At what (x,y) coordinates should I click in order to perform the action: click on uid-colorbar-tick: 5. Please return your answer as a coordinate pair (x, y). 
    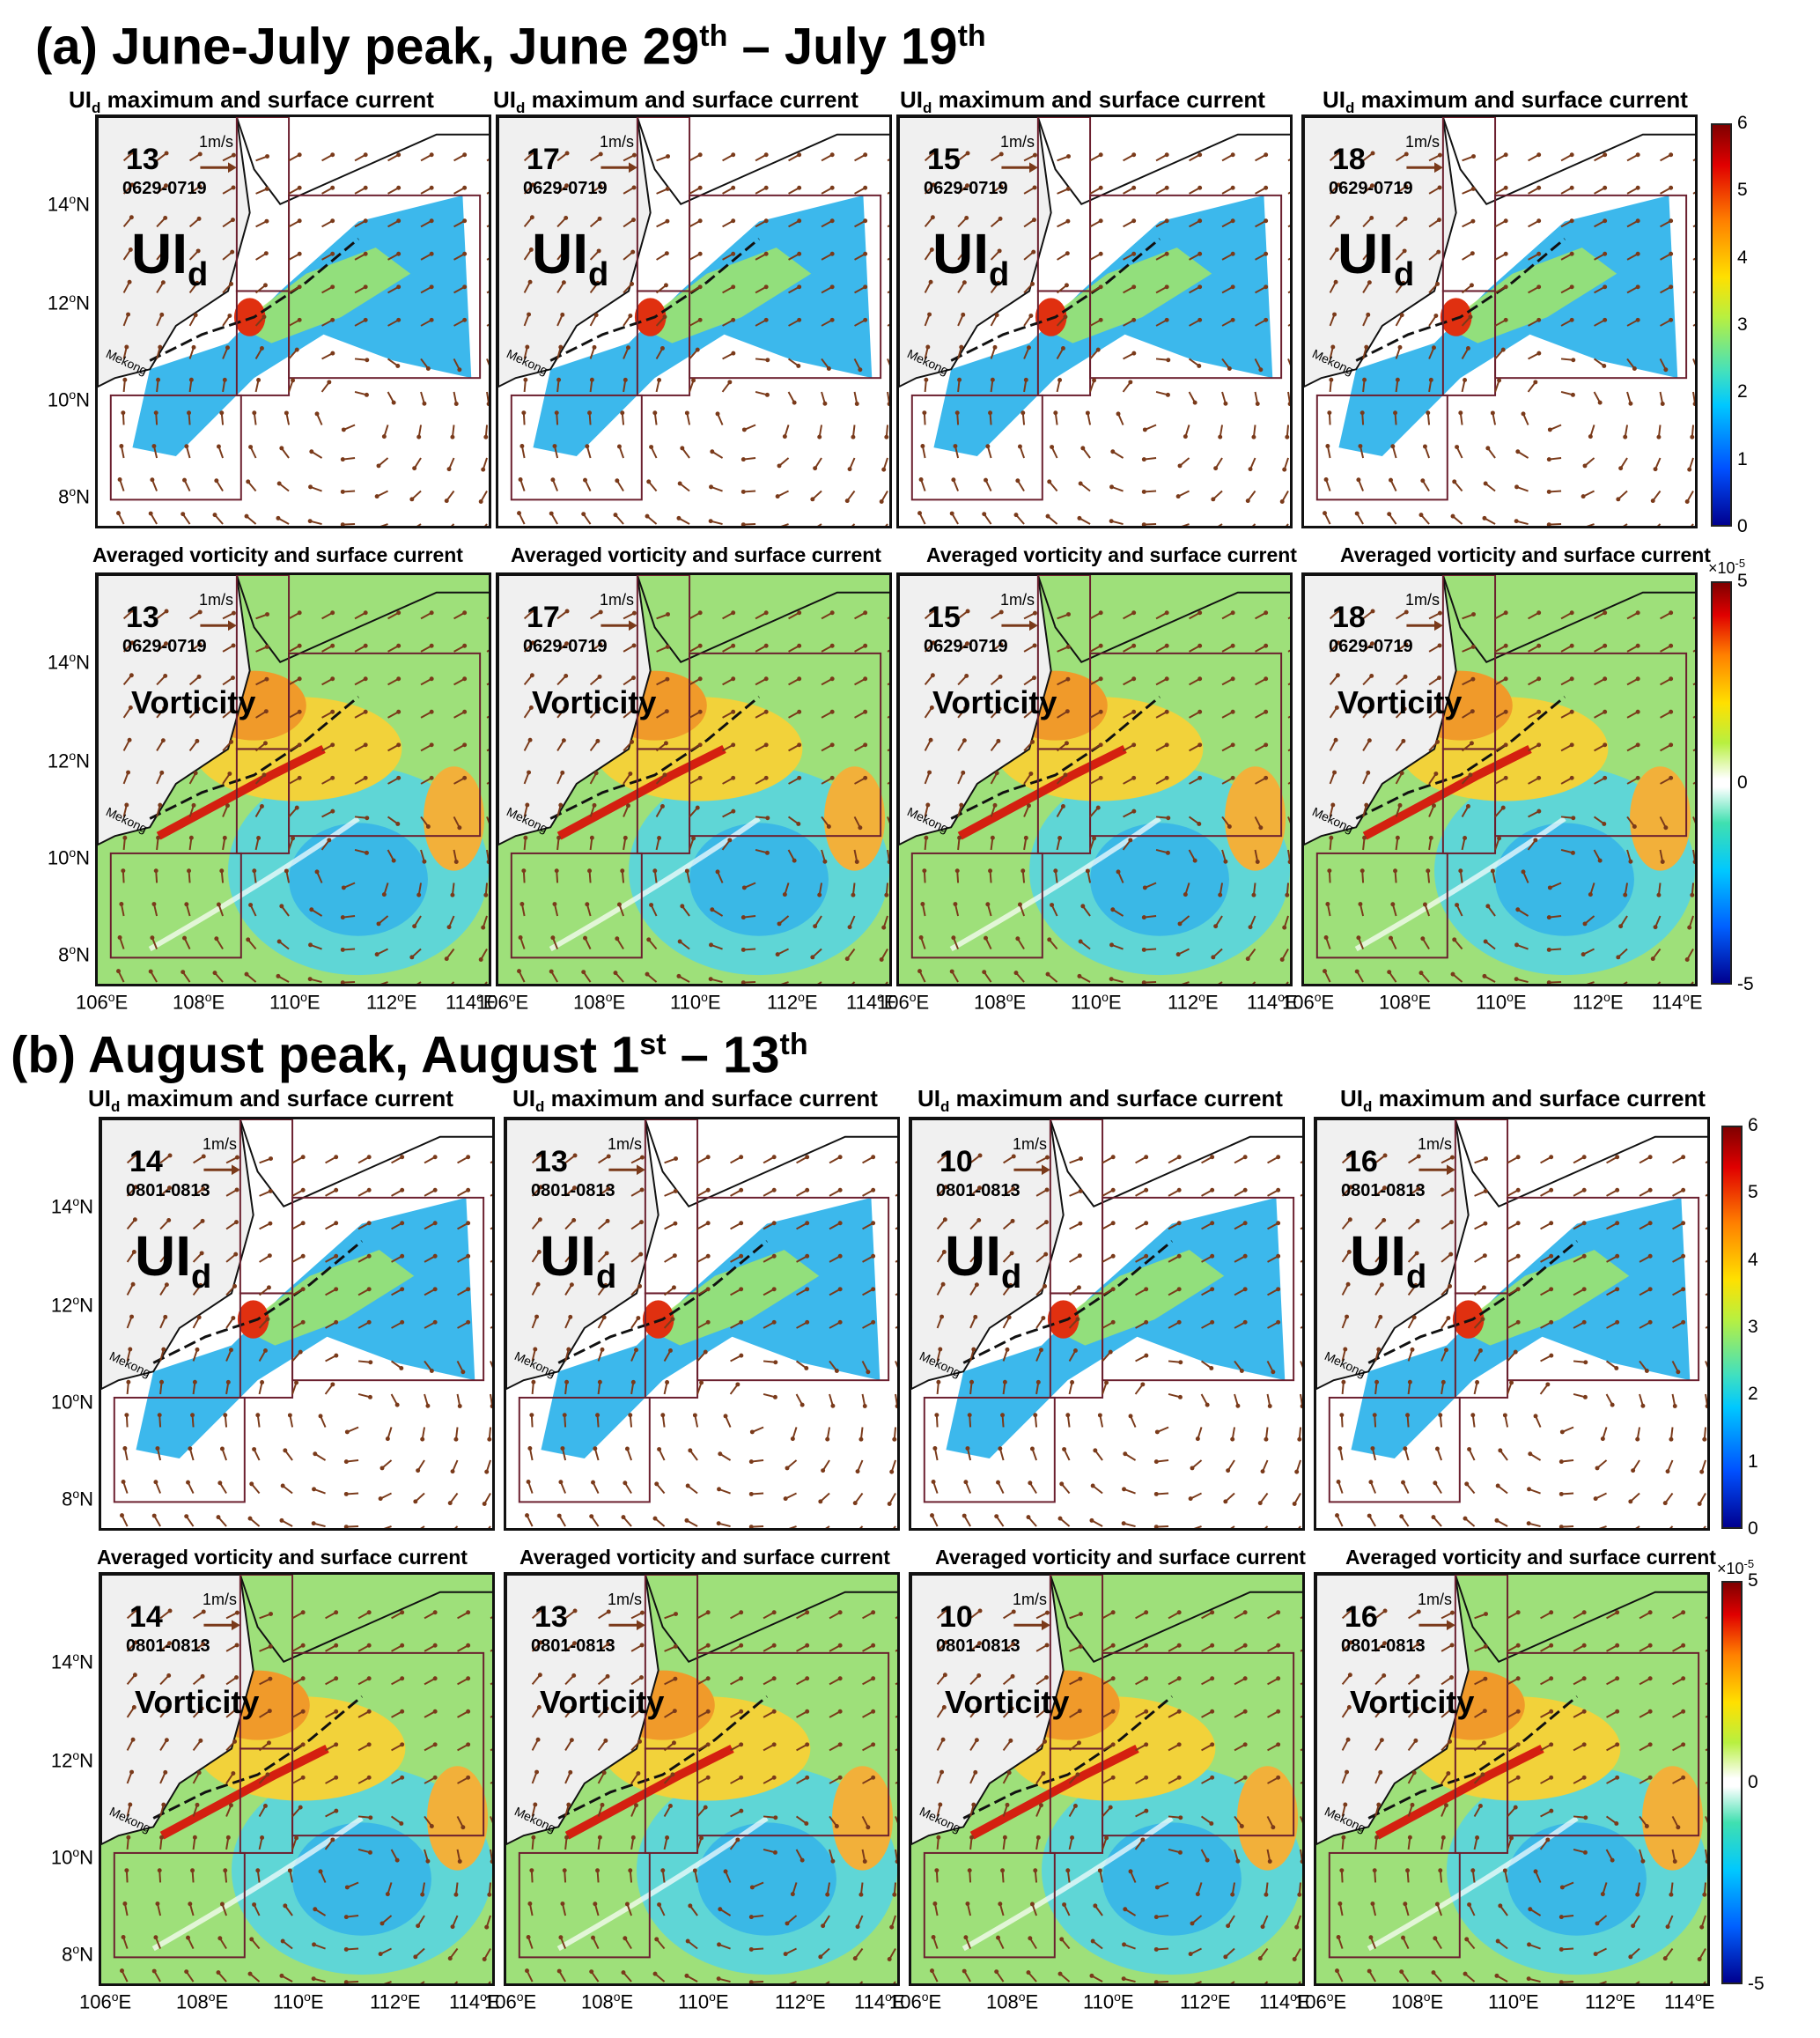
    Looking at the image, I should click on (1742, 190).